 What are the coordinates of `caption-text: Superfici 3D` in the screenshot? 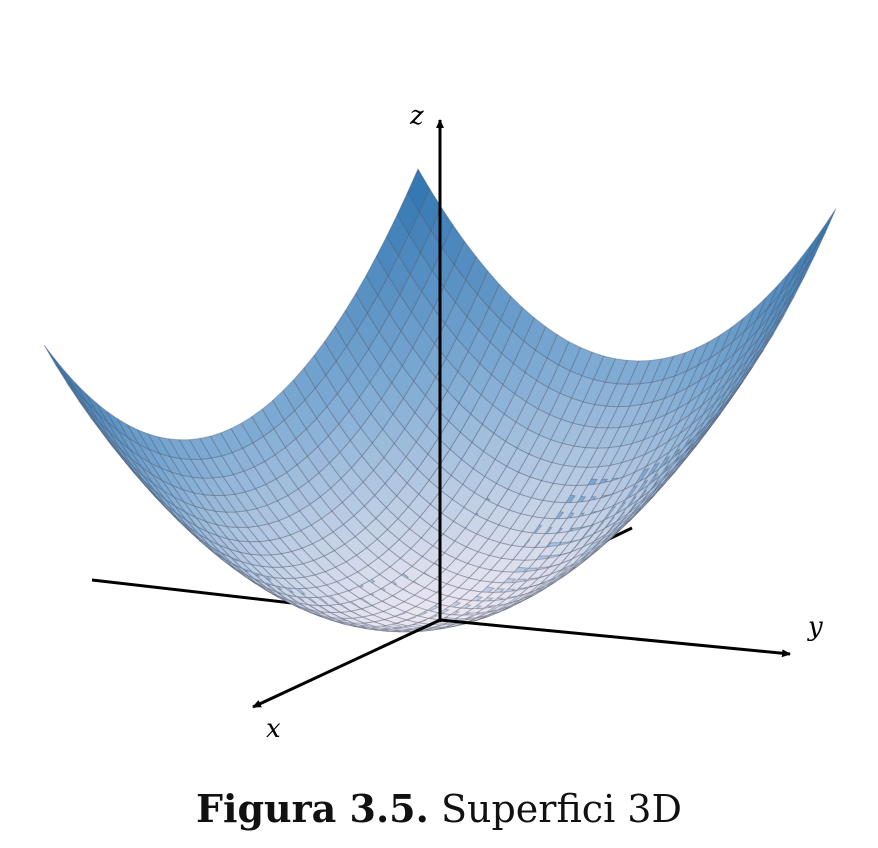 It's located at (561, 809).